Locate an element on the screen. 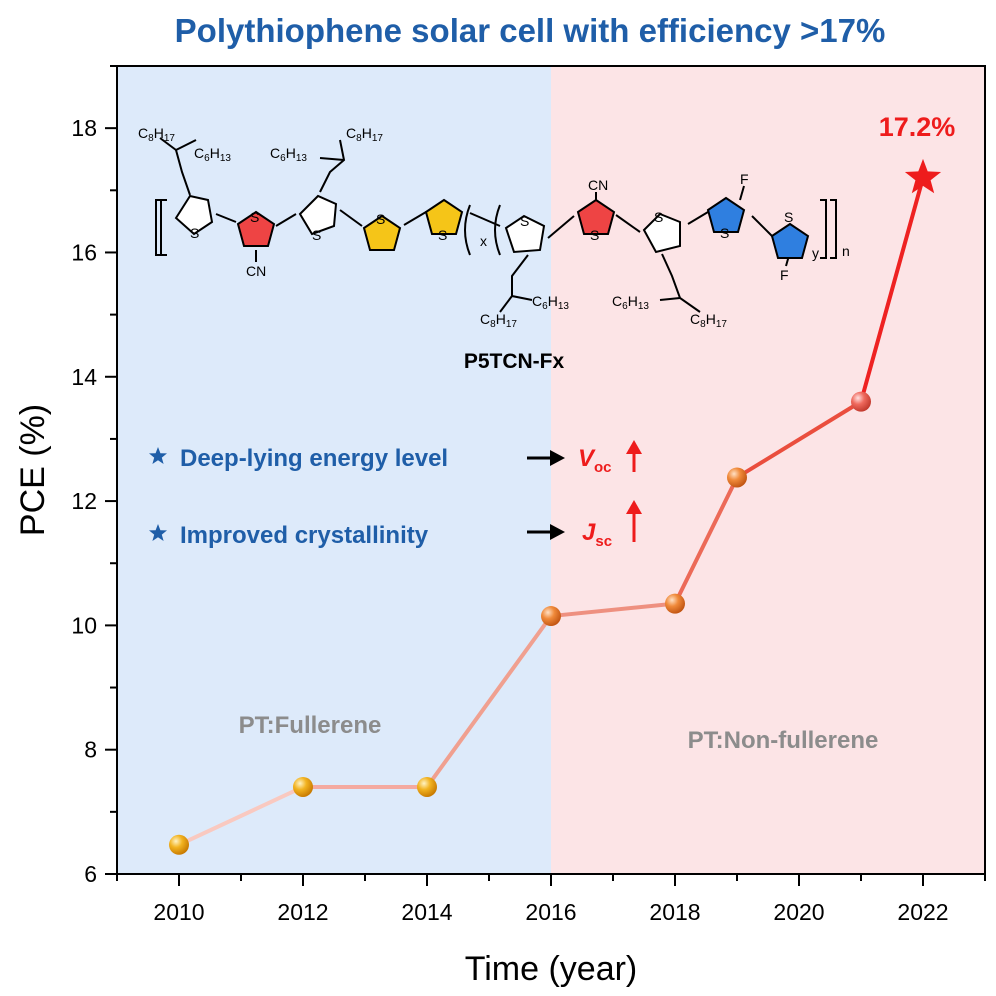  bullet-crystallinity: Improved crystallinity is located at coordinates (304, 535).